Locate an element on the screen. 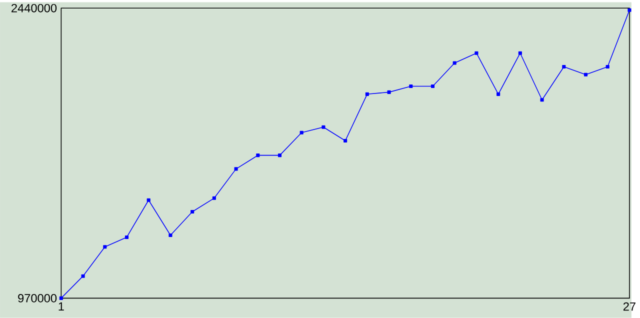 This screenshot has height=318, width=640. y-tick-label: 970000 is located at coordinates (37, 298).